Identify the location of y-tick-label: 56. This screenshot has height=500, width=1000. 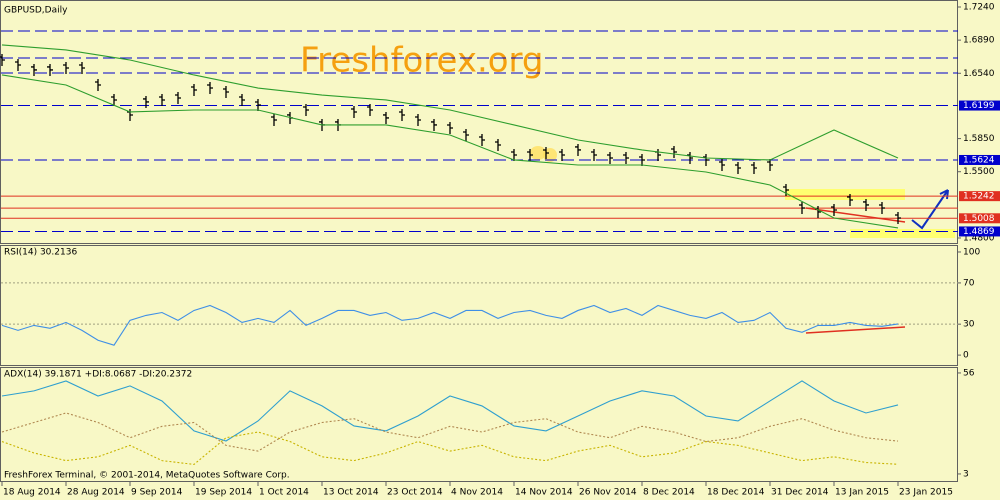
(969, 373).